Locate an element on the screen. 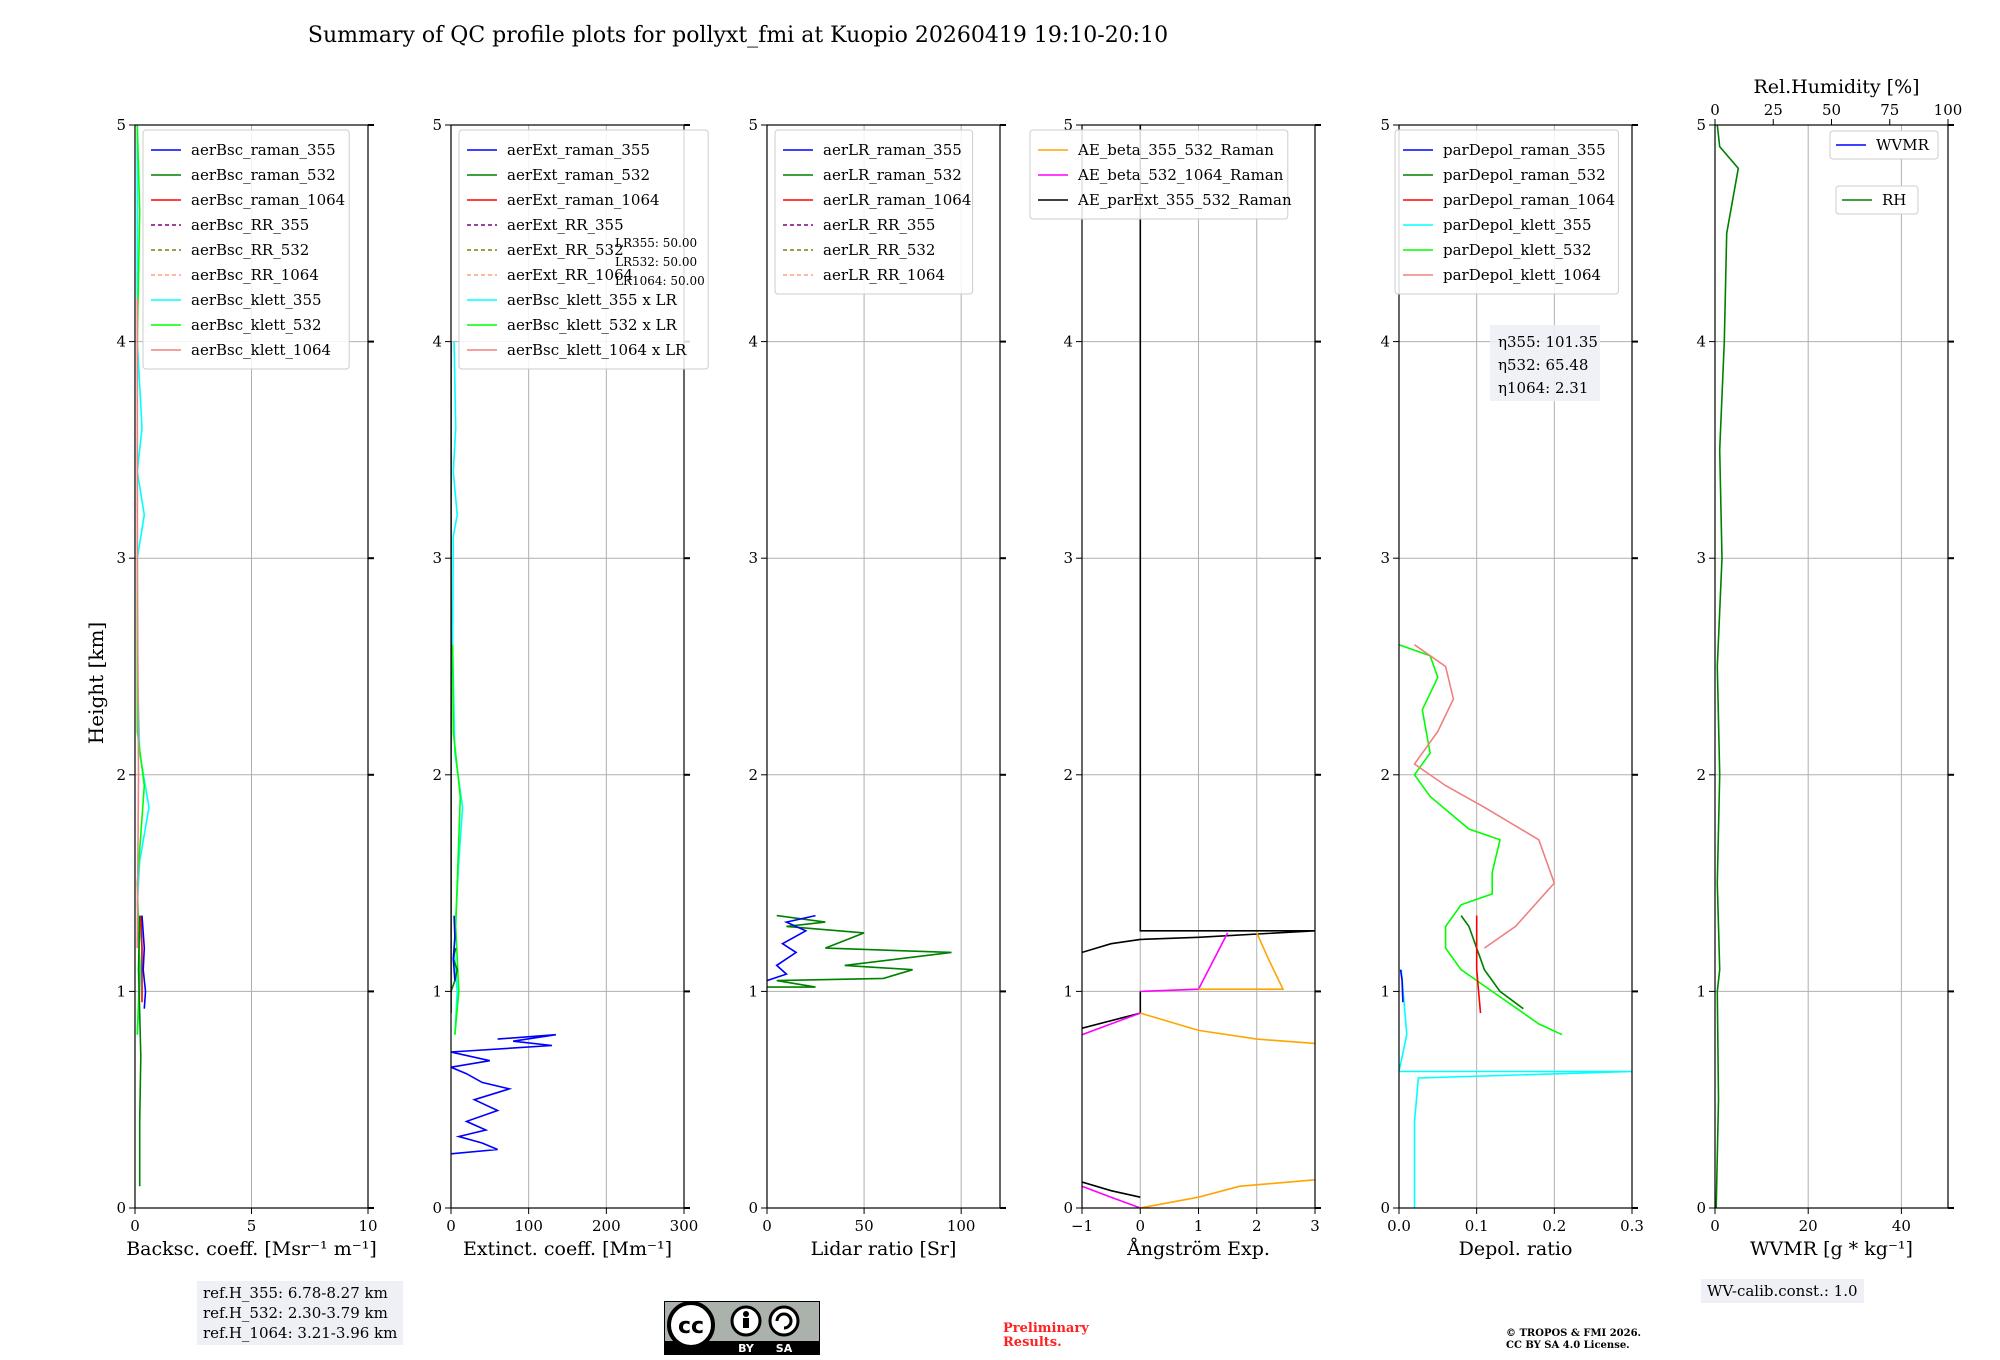 The image size is (2000, 1360). legend-label: aerLR_raman_355 is located at coordinates (892, 150).